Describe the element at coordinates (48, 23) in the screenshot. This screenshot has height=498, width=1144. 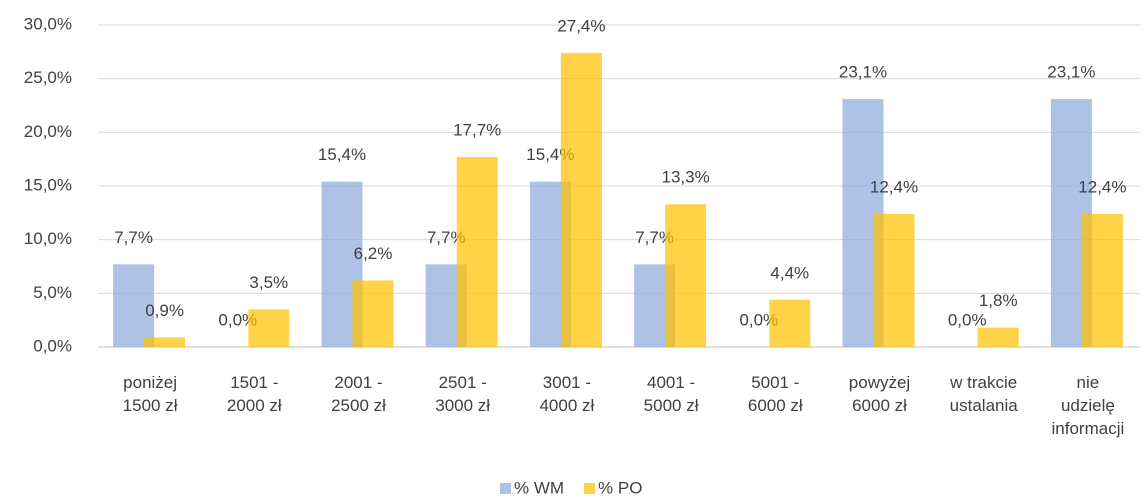
I see `y-tick-label: 30,0%` at that location.